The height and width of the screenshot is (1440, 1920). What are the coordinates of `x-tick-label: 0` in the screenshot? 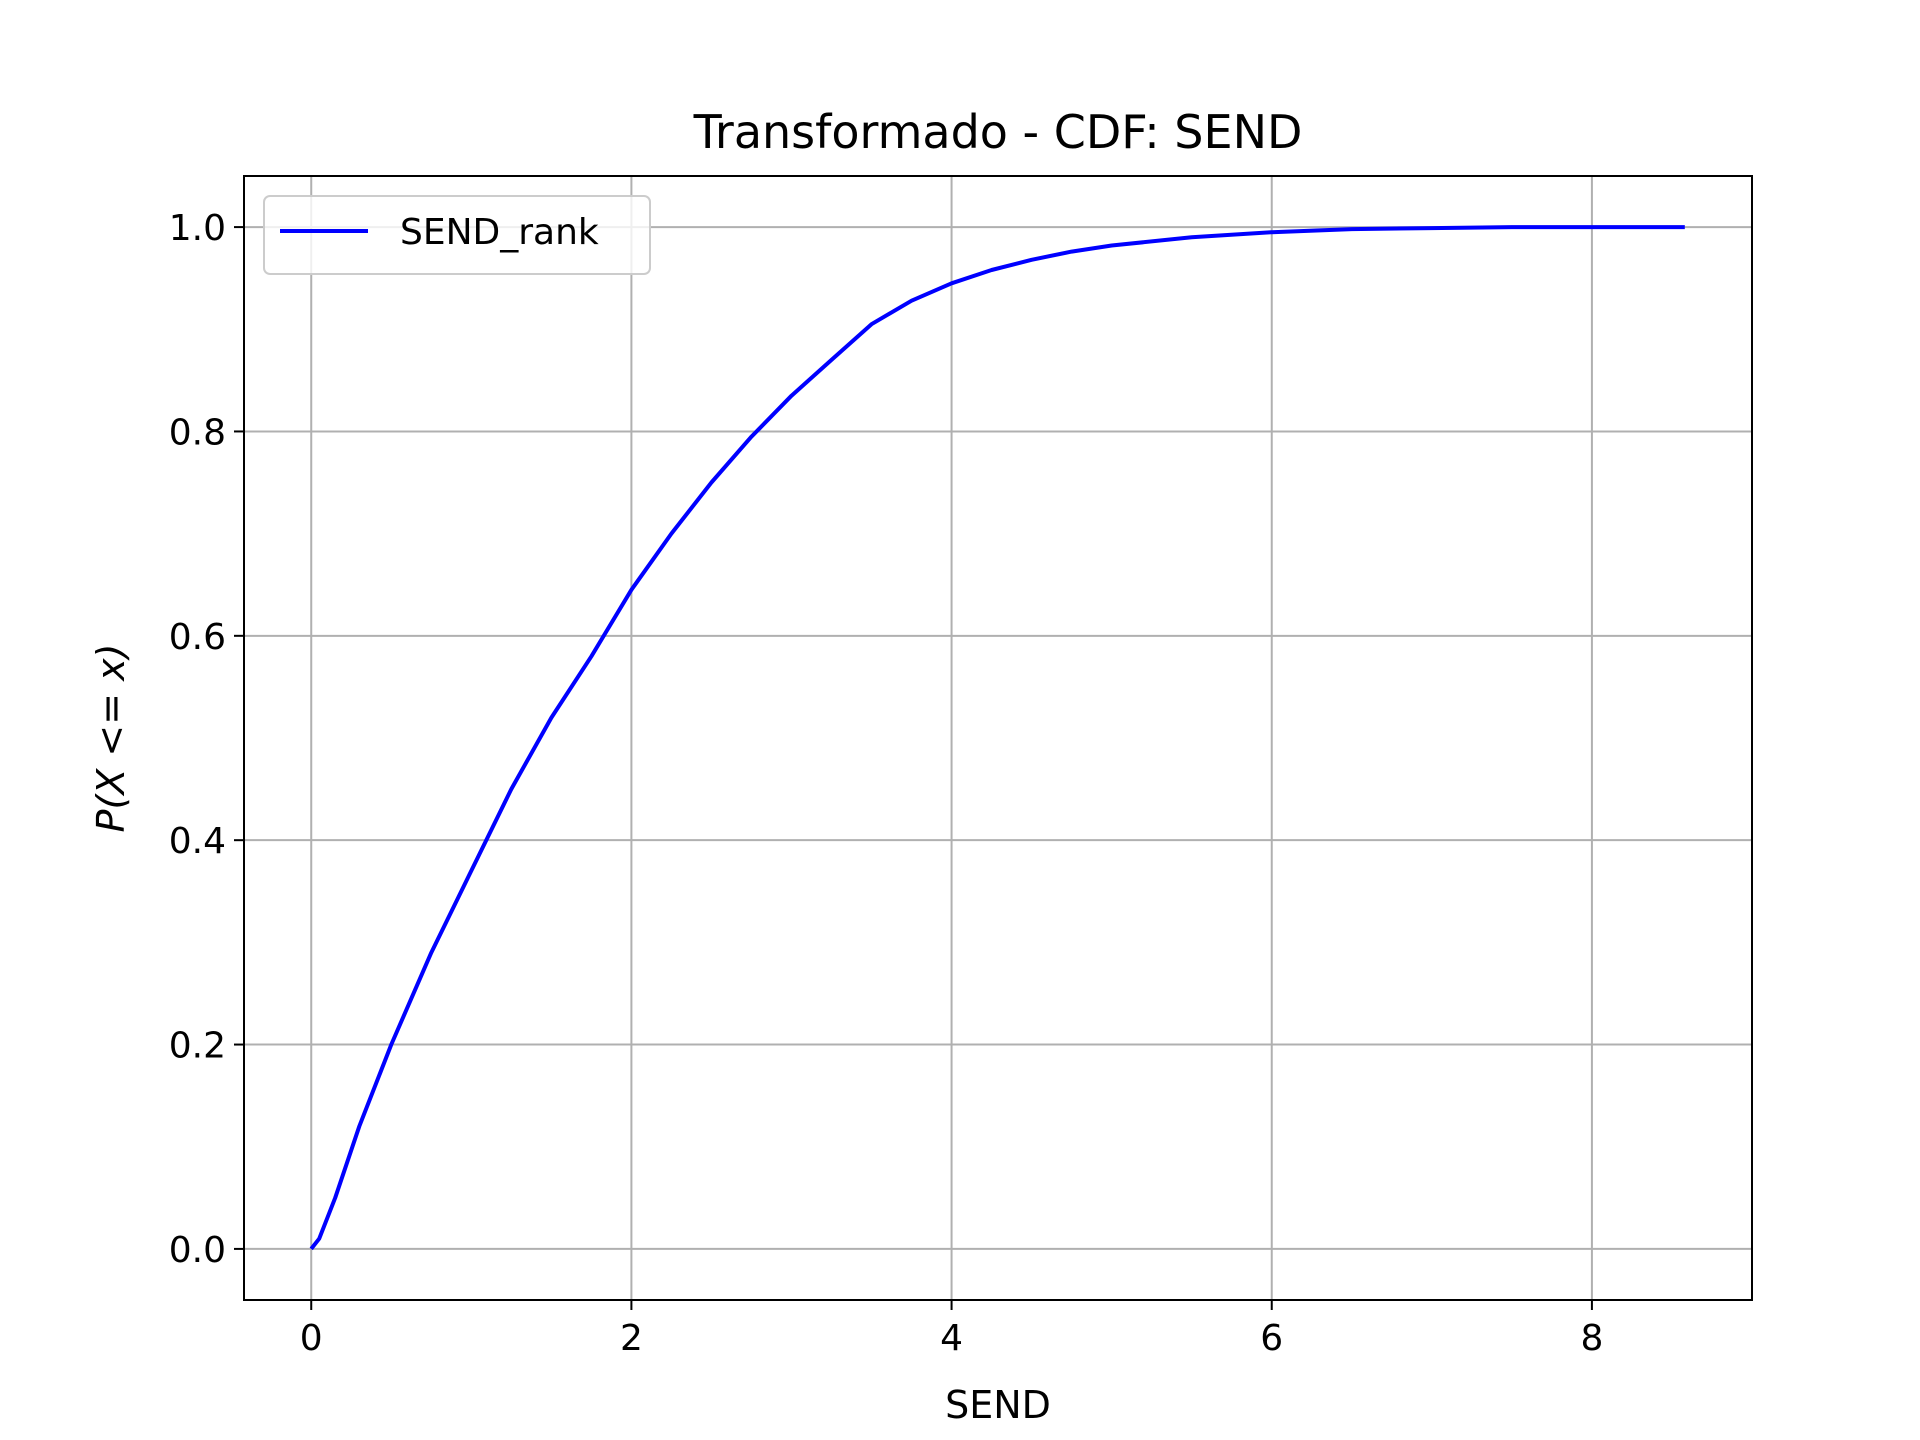 It's located at (311, 1338).